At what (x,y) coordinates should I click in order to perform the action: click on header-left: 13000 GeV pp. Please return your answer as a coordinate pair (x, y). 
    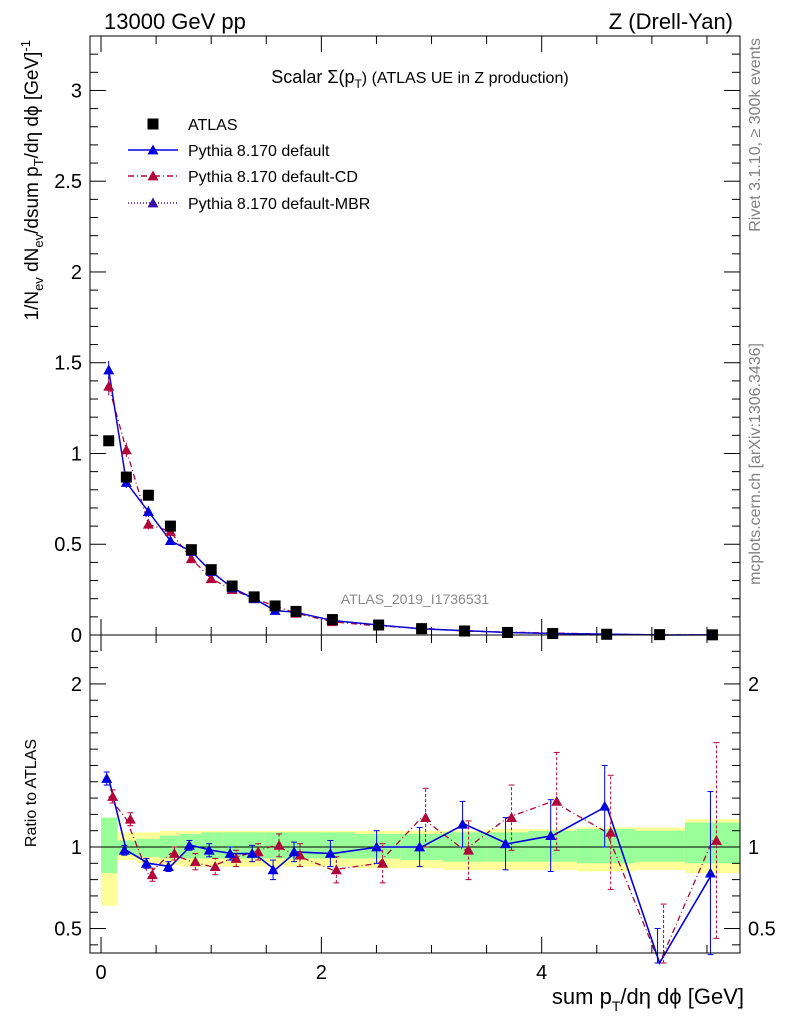
    Looking at the image, I should click on (175, 21).